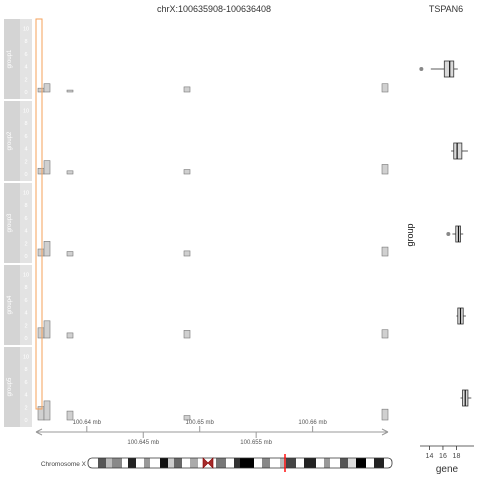 The image size is (480, 480). Describe the element at coordinates (208, 463) in the screenshot. I see `centromere` at that location.